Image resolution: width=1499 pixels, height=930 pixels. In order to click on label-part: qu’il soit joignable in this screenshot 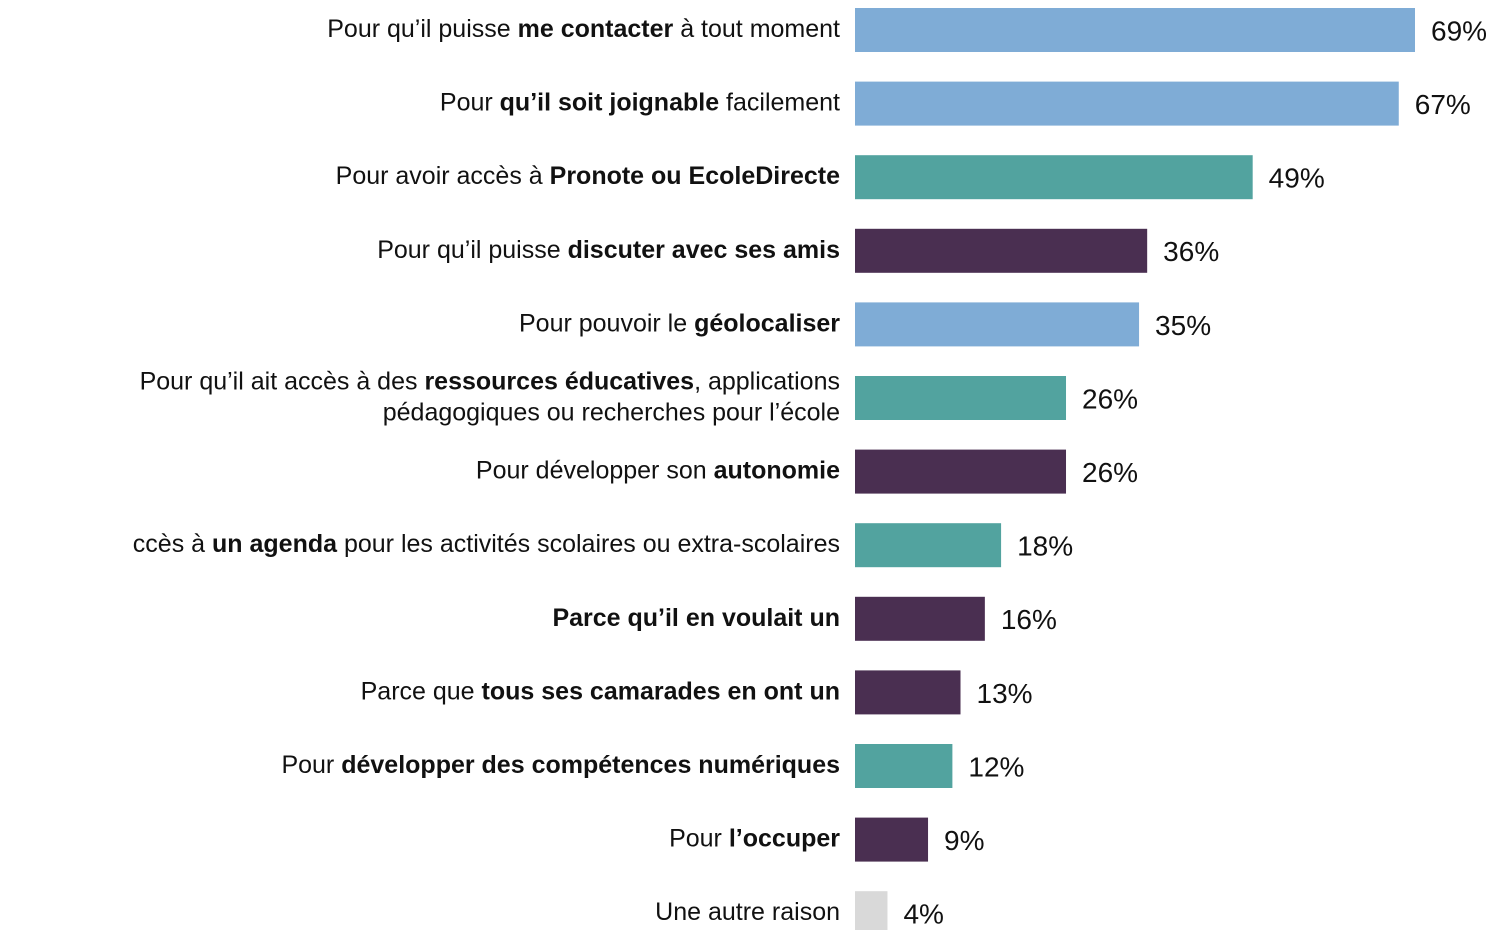, I will do `click(610, 102)`.